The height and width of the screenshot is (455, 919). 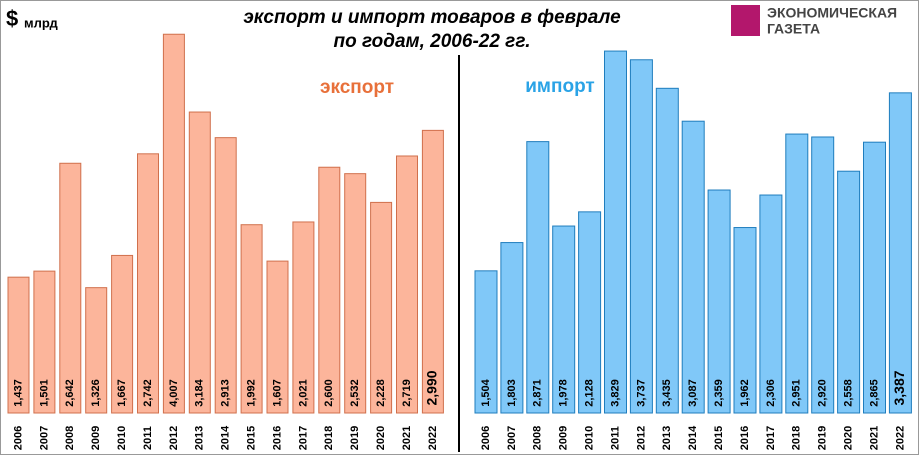 I want to click on value-label: 1,978, so click(x=564, y=393).